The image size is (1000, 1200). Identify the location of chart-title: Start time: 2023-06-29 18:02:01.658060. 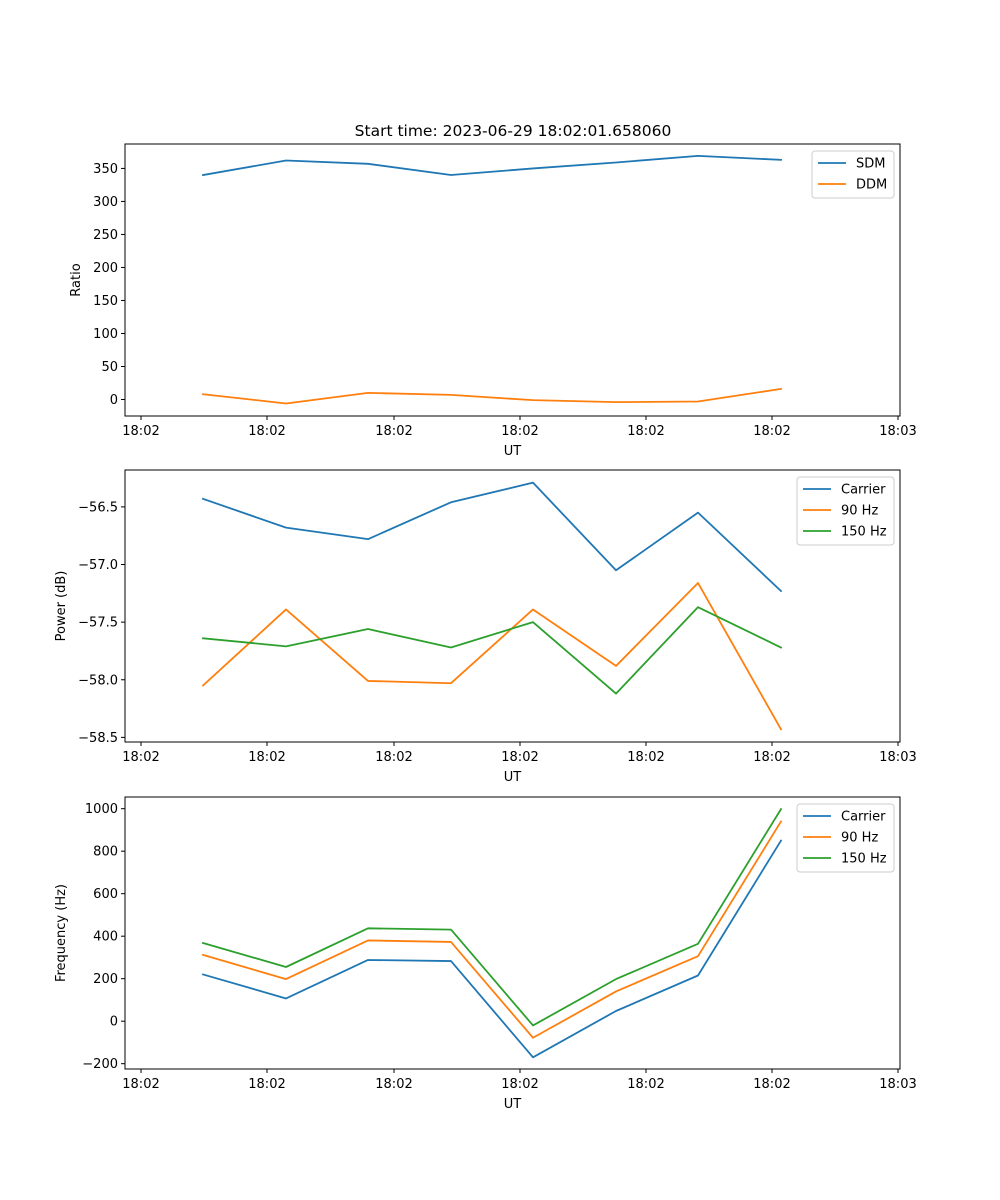
(513, 131).